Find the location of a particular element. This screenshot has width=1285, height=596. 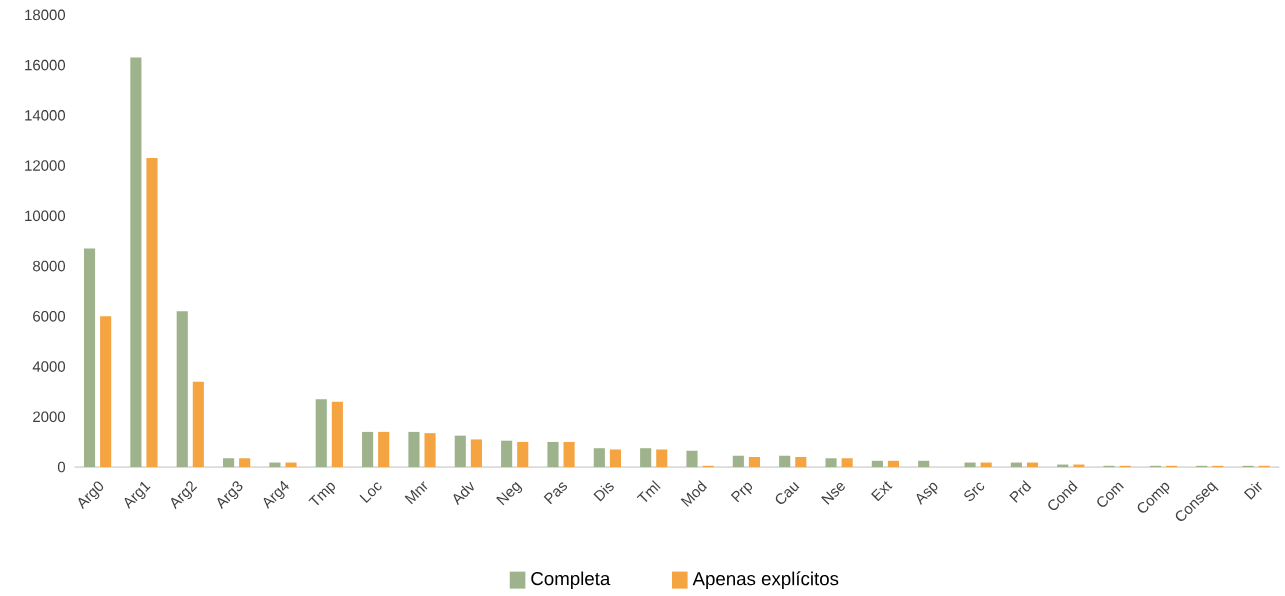

x-tick-label: Dis is located at coordinates (603, 492).